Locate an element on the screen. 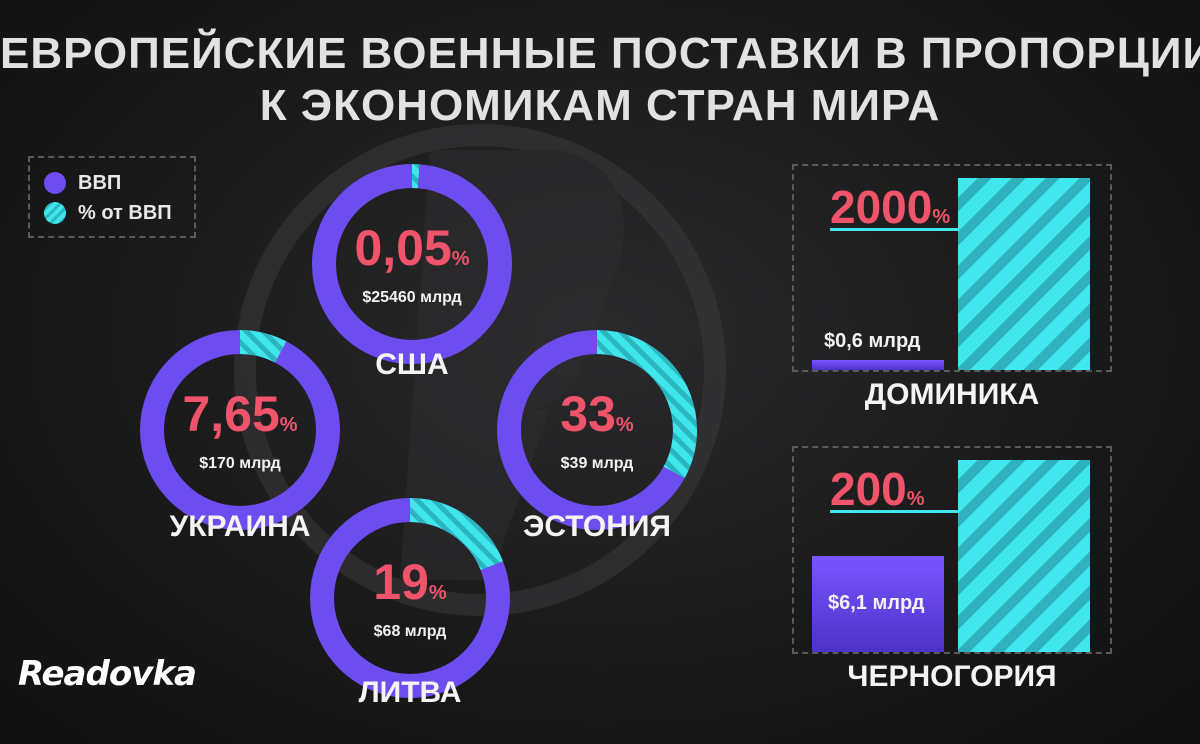 The image size is (1200, 744). legend-item-pct: % от ВВП is located at coordinates (119, 213).